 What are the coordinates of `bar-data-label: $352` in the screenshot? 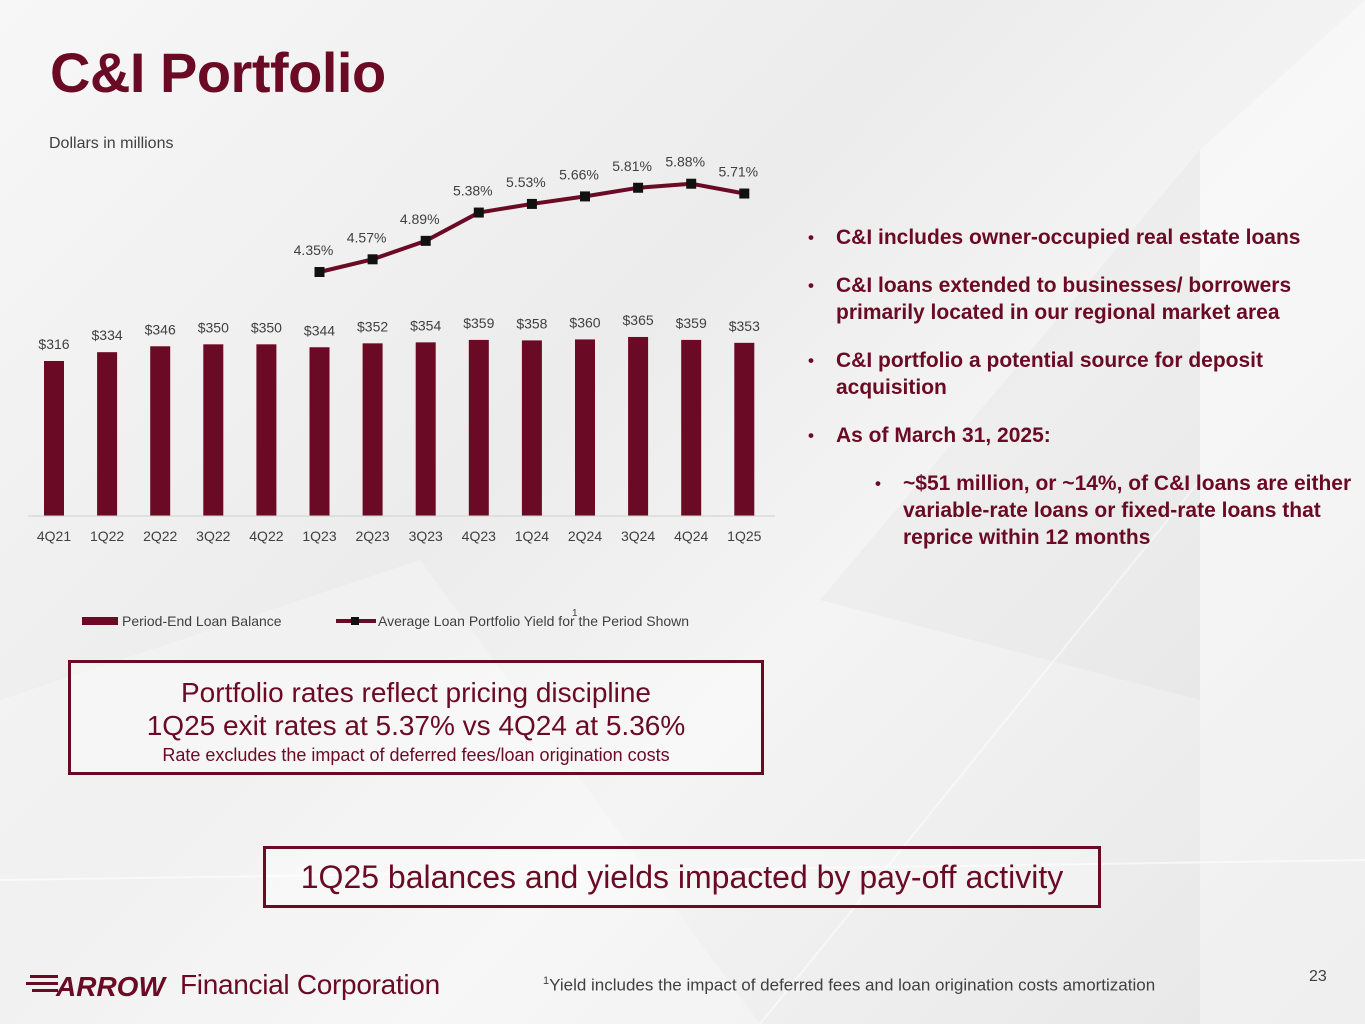 It's located at (372, 326).